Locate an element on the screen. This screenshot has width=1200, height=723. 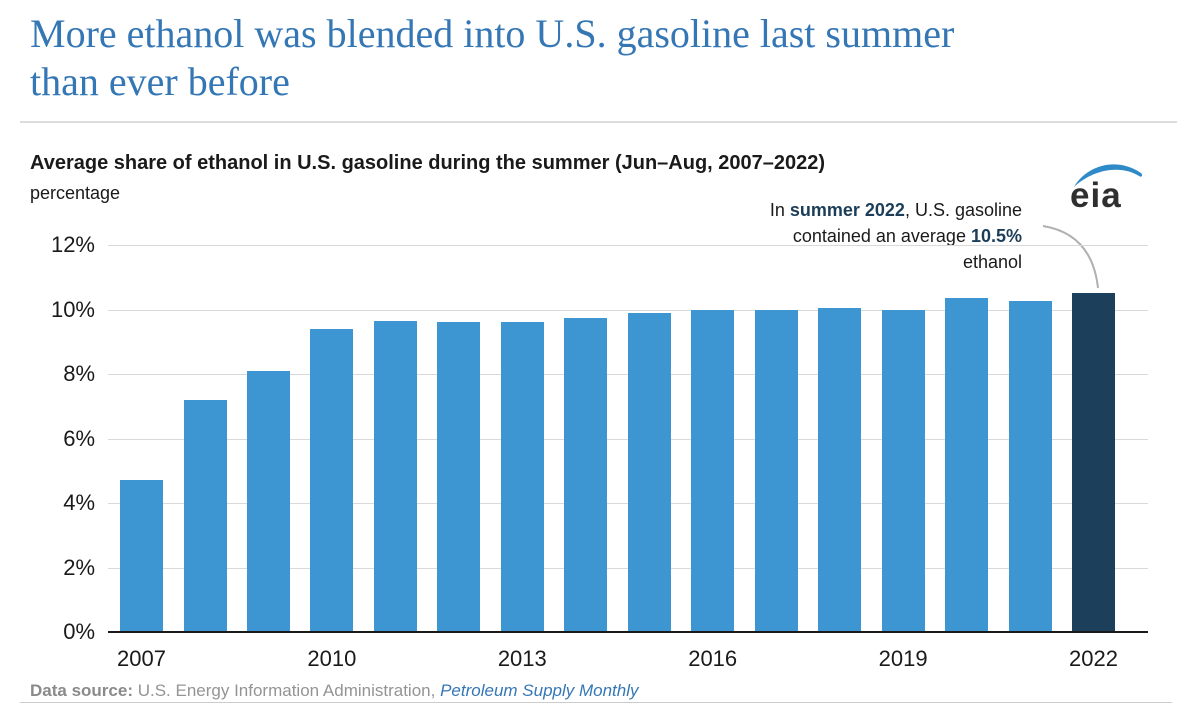
y-tick-8: 8% is located at coordinates (79, 373).